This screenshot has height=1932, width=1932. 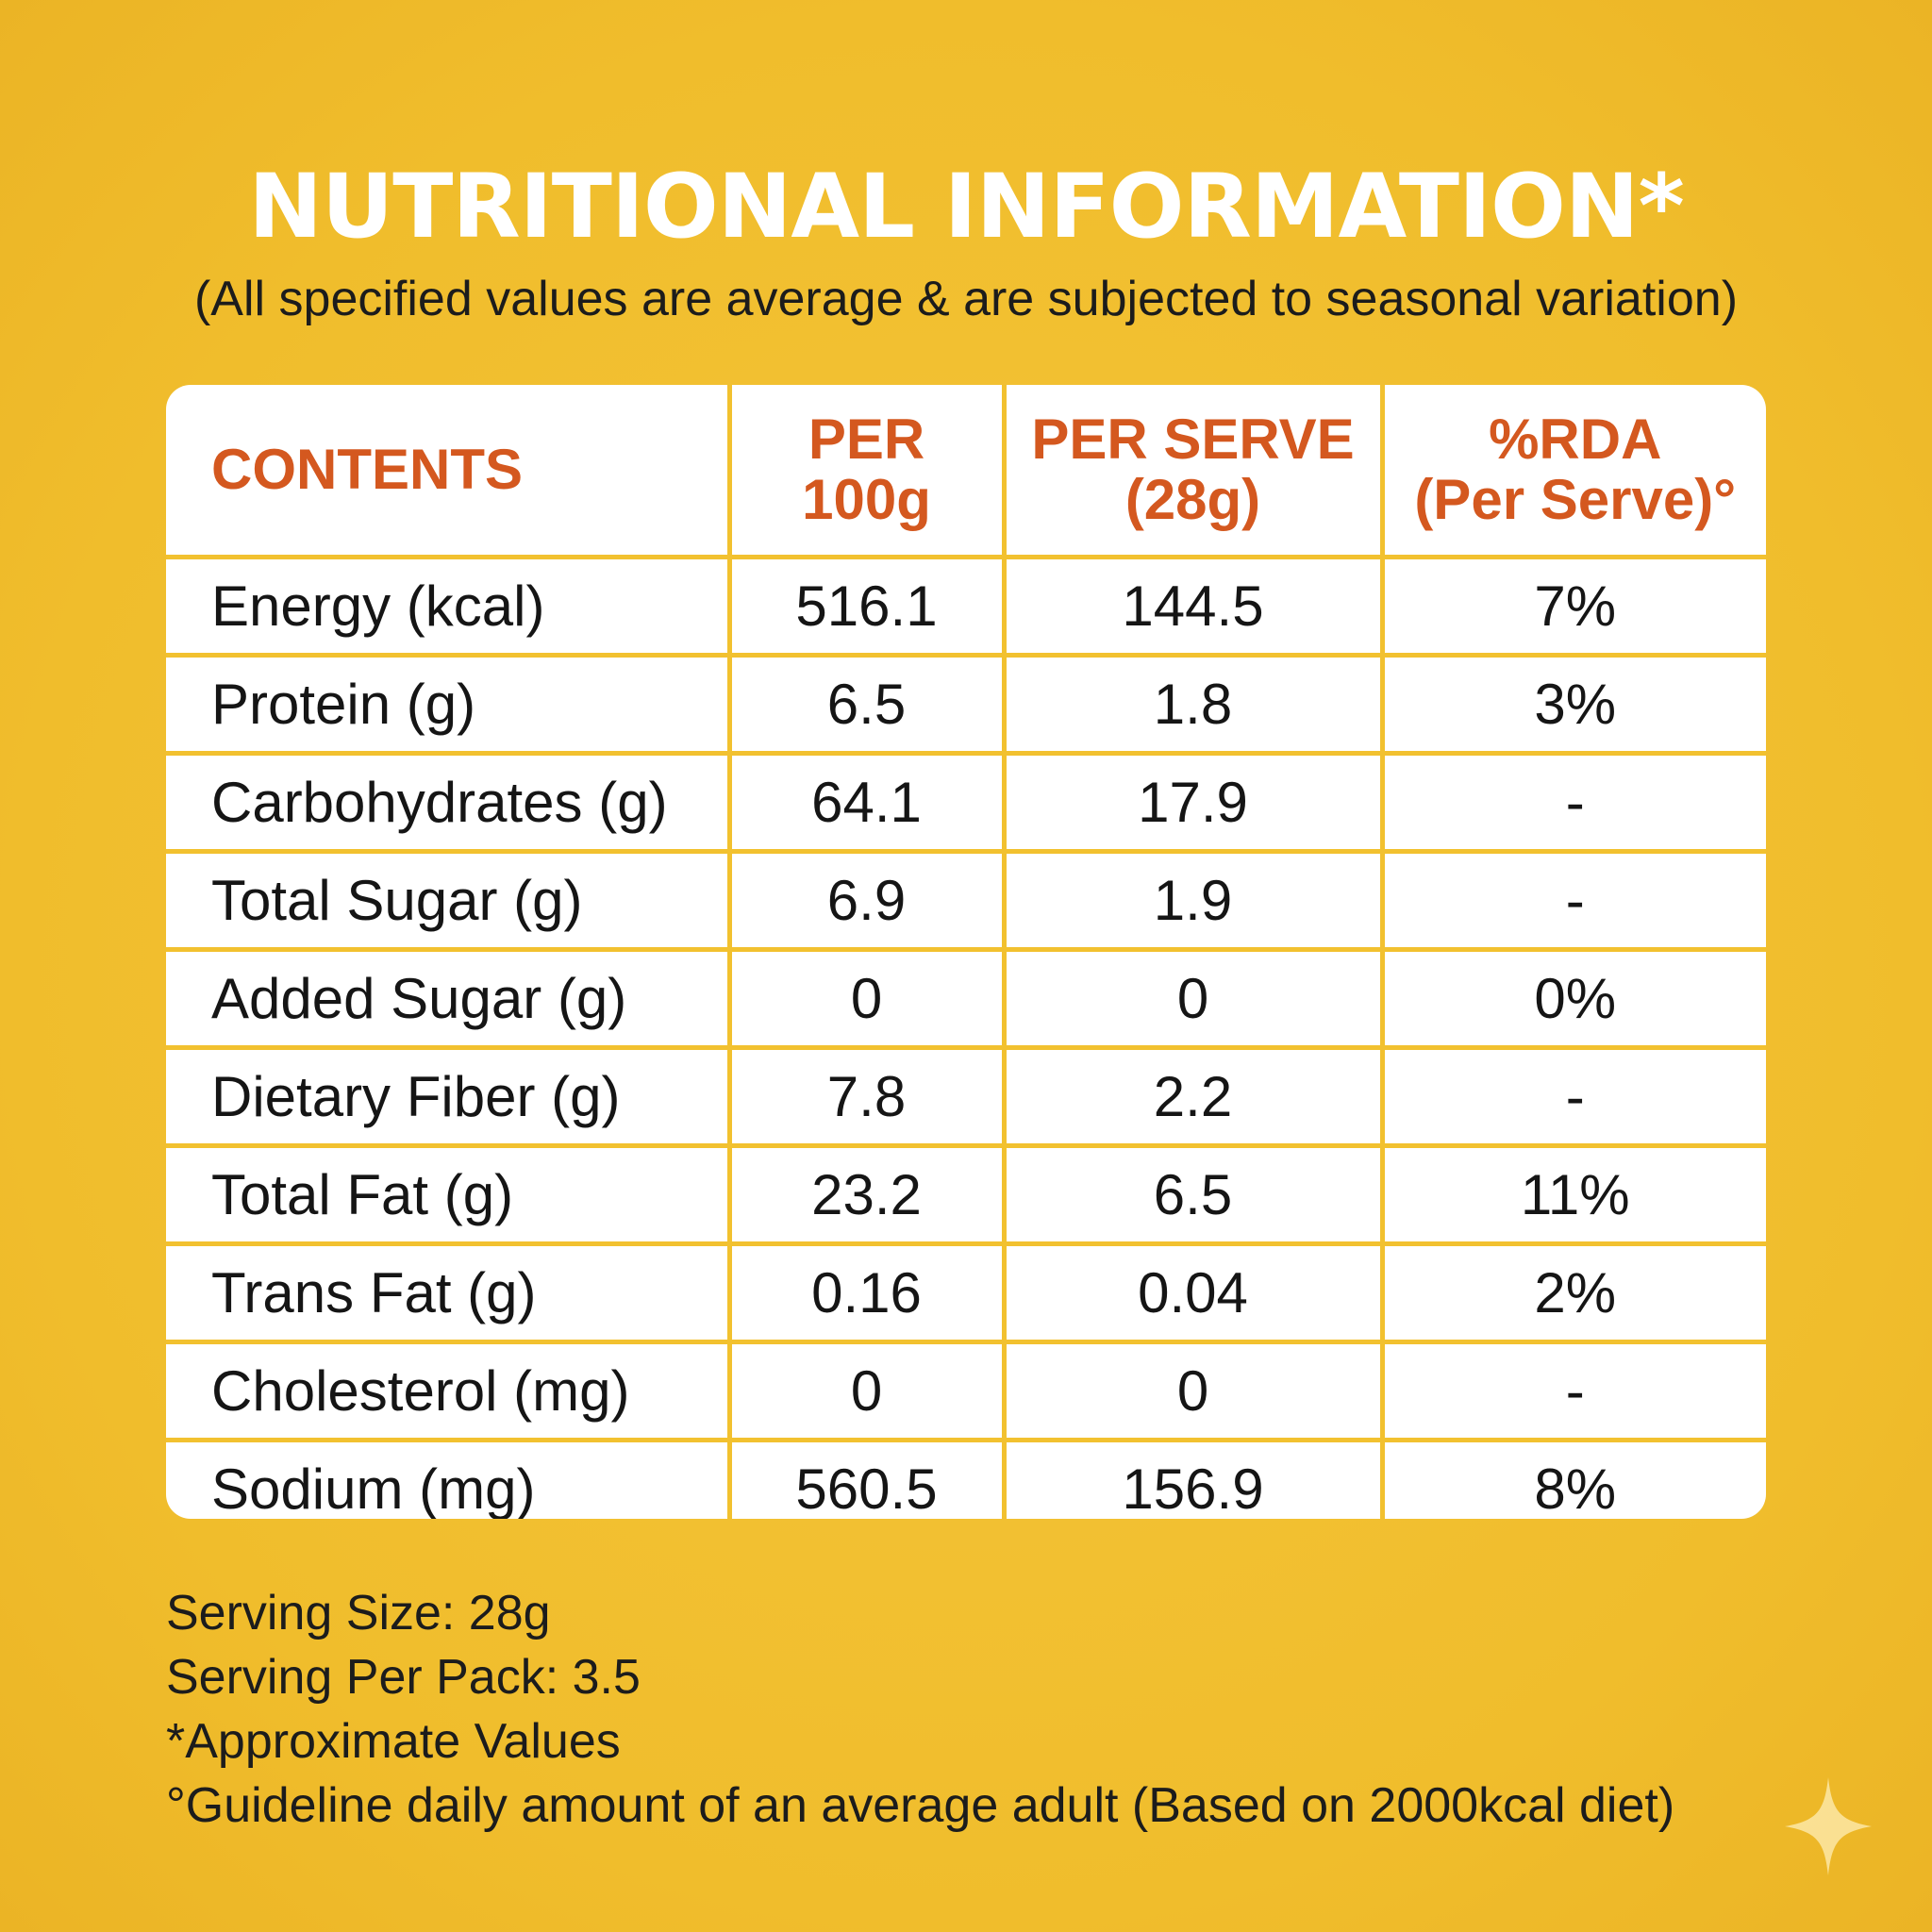 I want to click on value-rda: 11%, so click(x=1572, y=1194).